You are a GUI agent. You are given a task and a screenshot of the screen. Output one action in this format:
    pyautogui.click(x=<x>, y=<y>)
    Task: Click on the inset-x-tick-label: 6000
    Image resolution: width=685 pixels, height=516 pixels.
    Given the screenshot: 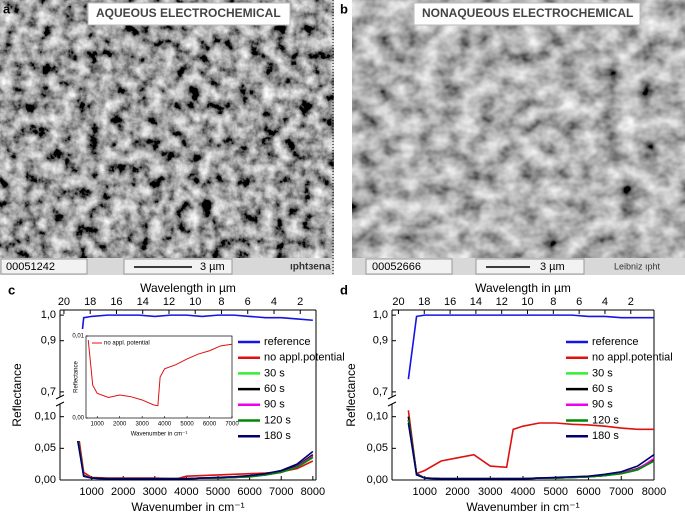 What is the action you would take?
    pyautogui.click(x=210, y=425)
    